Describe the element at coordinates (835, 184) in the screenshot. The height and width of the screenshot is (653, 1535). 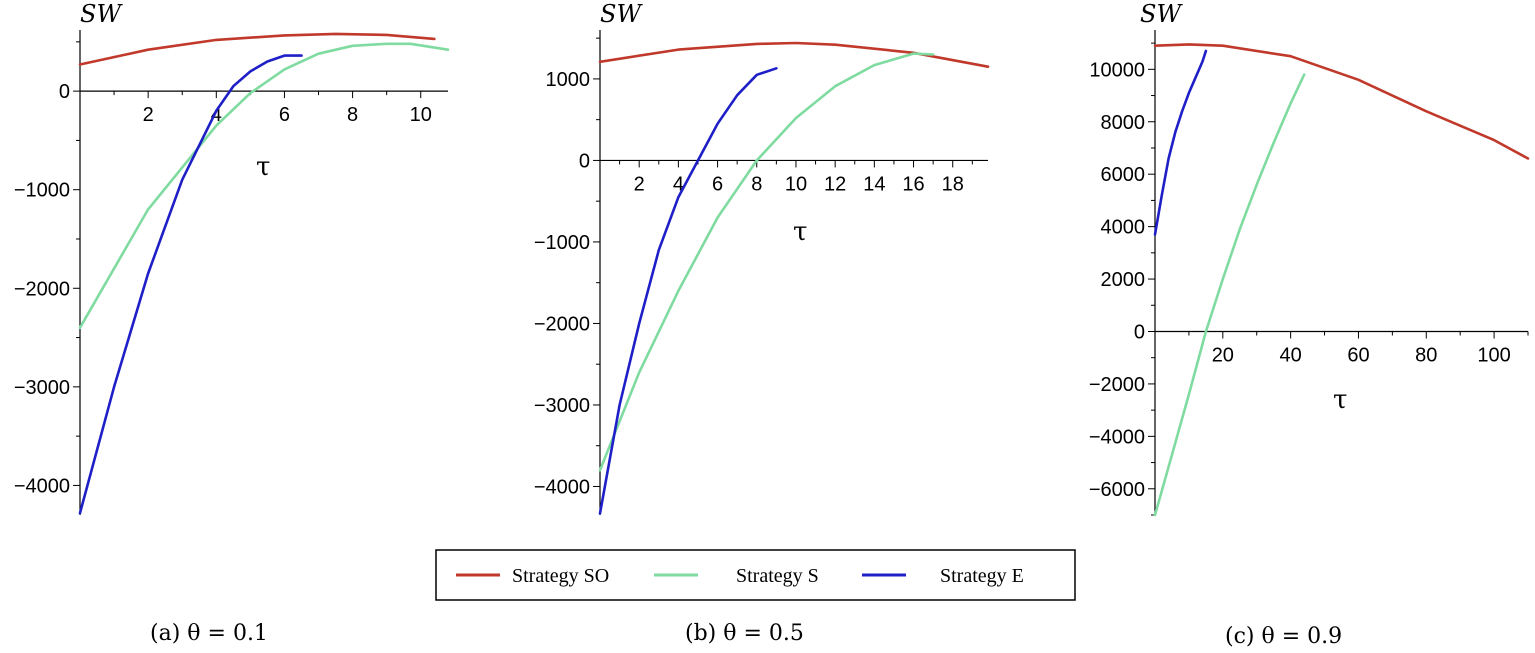
I see `x-tick-label: 12` at that location.